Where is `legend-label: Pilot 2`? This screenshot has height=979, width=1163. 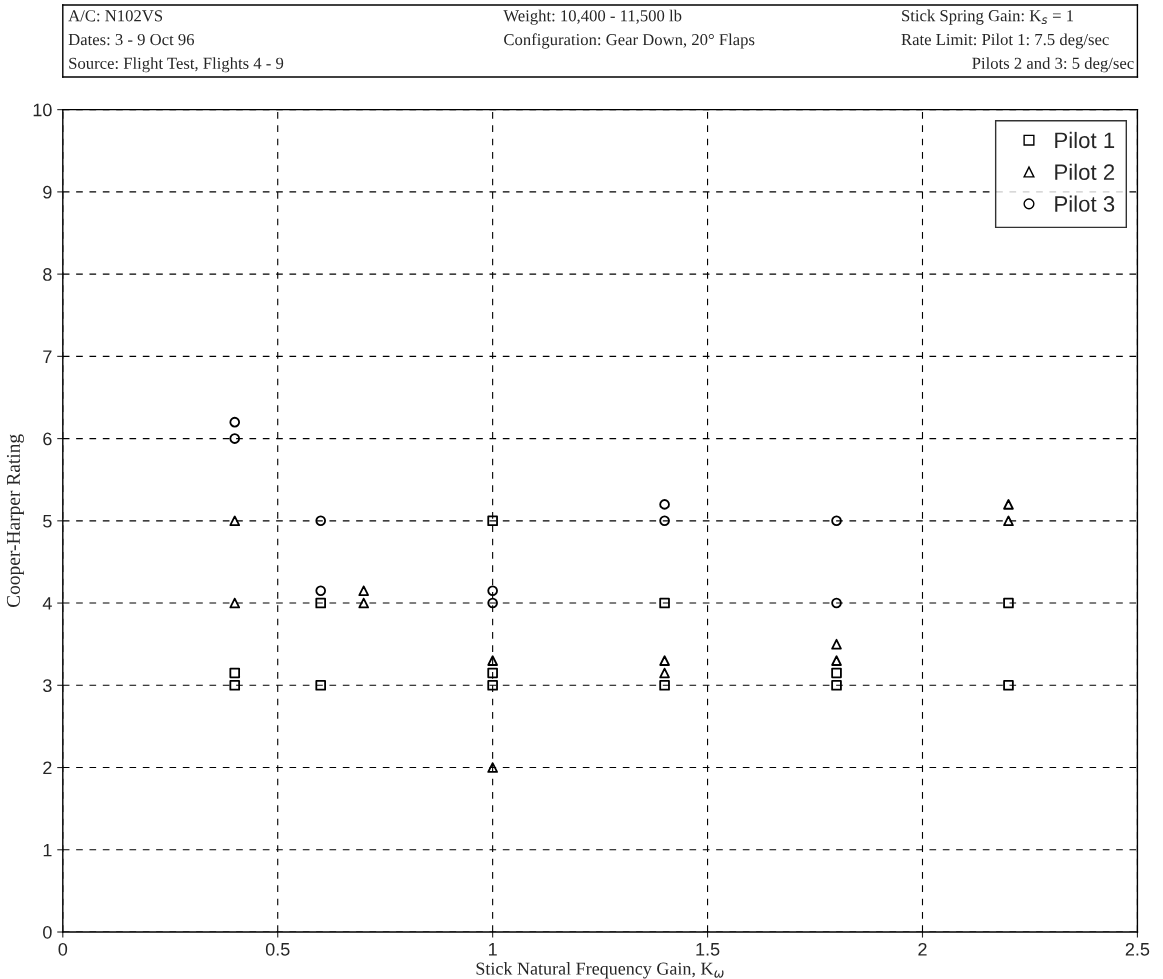
legend-label: Pilot 2 is located at coordinates (1085, 172).